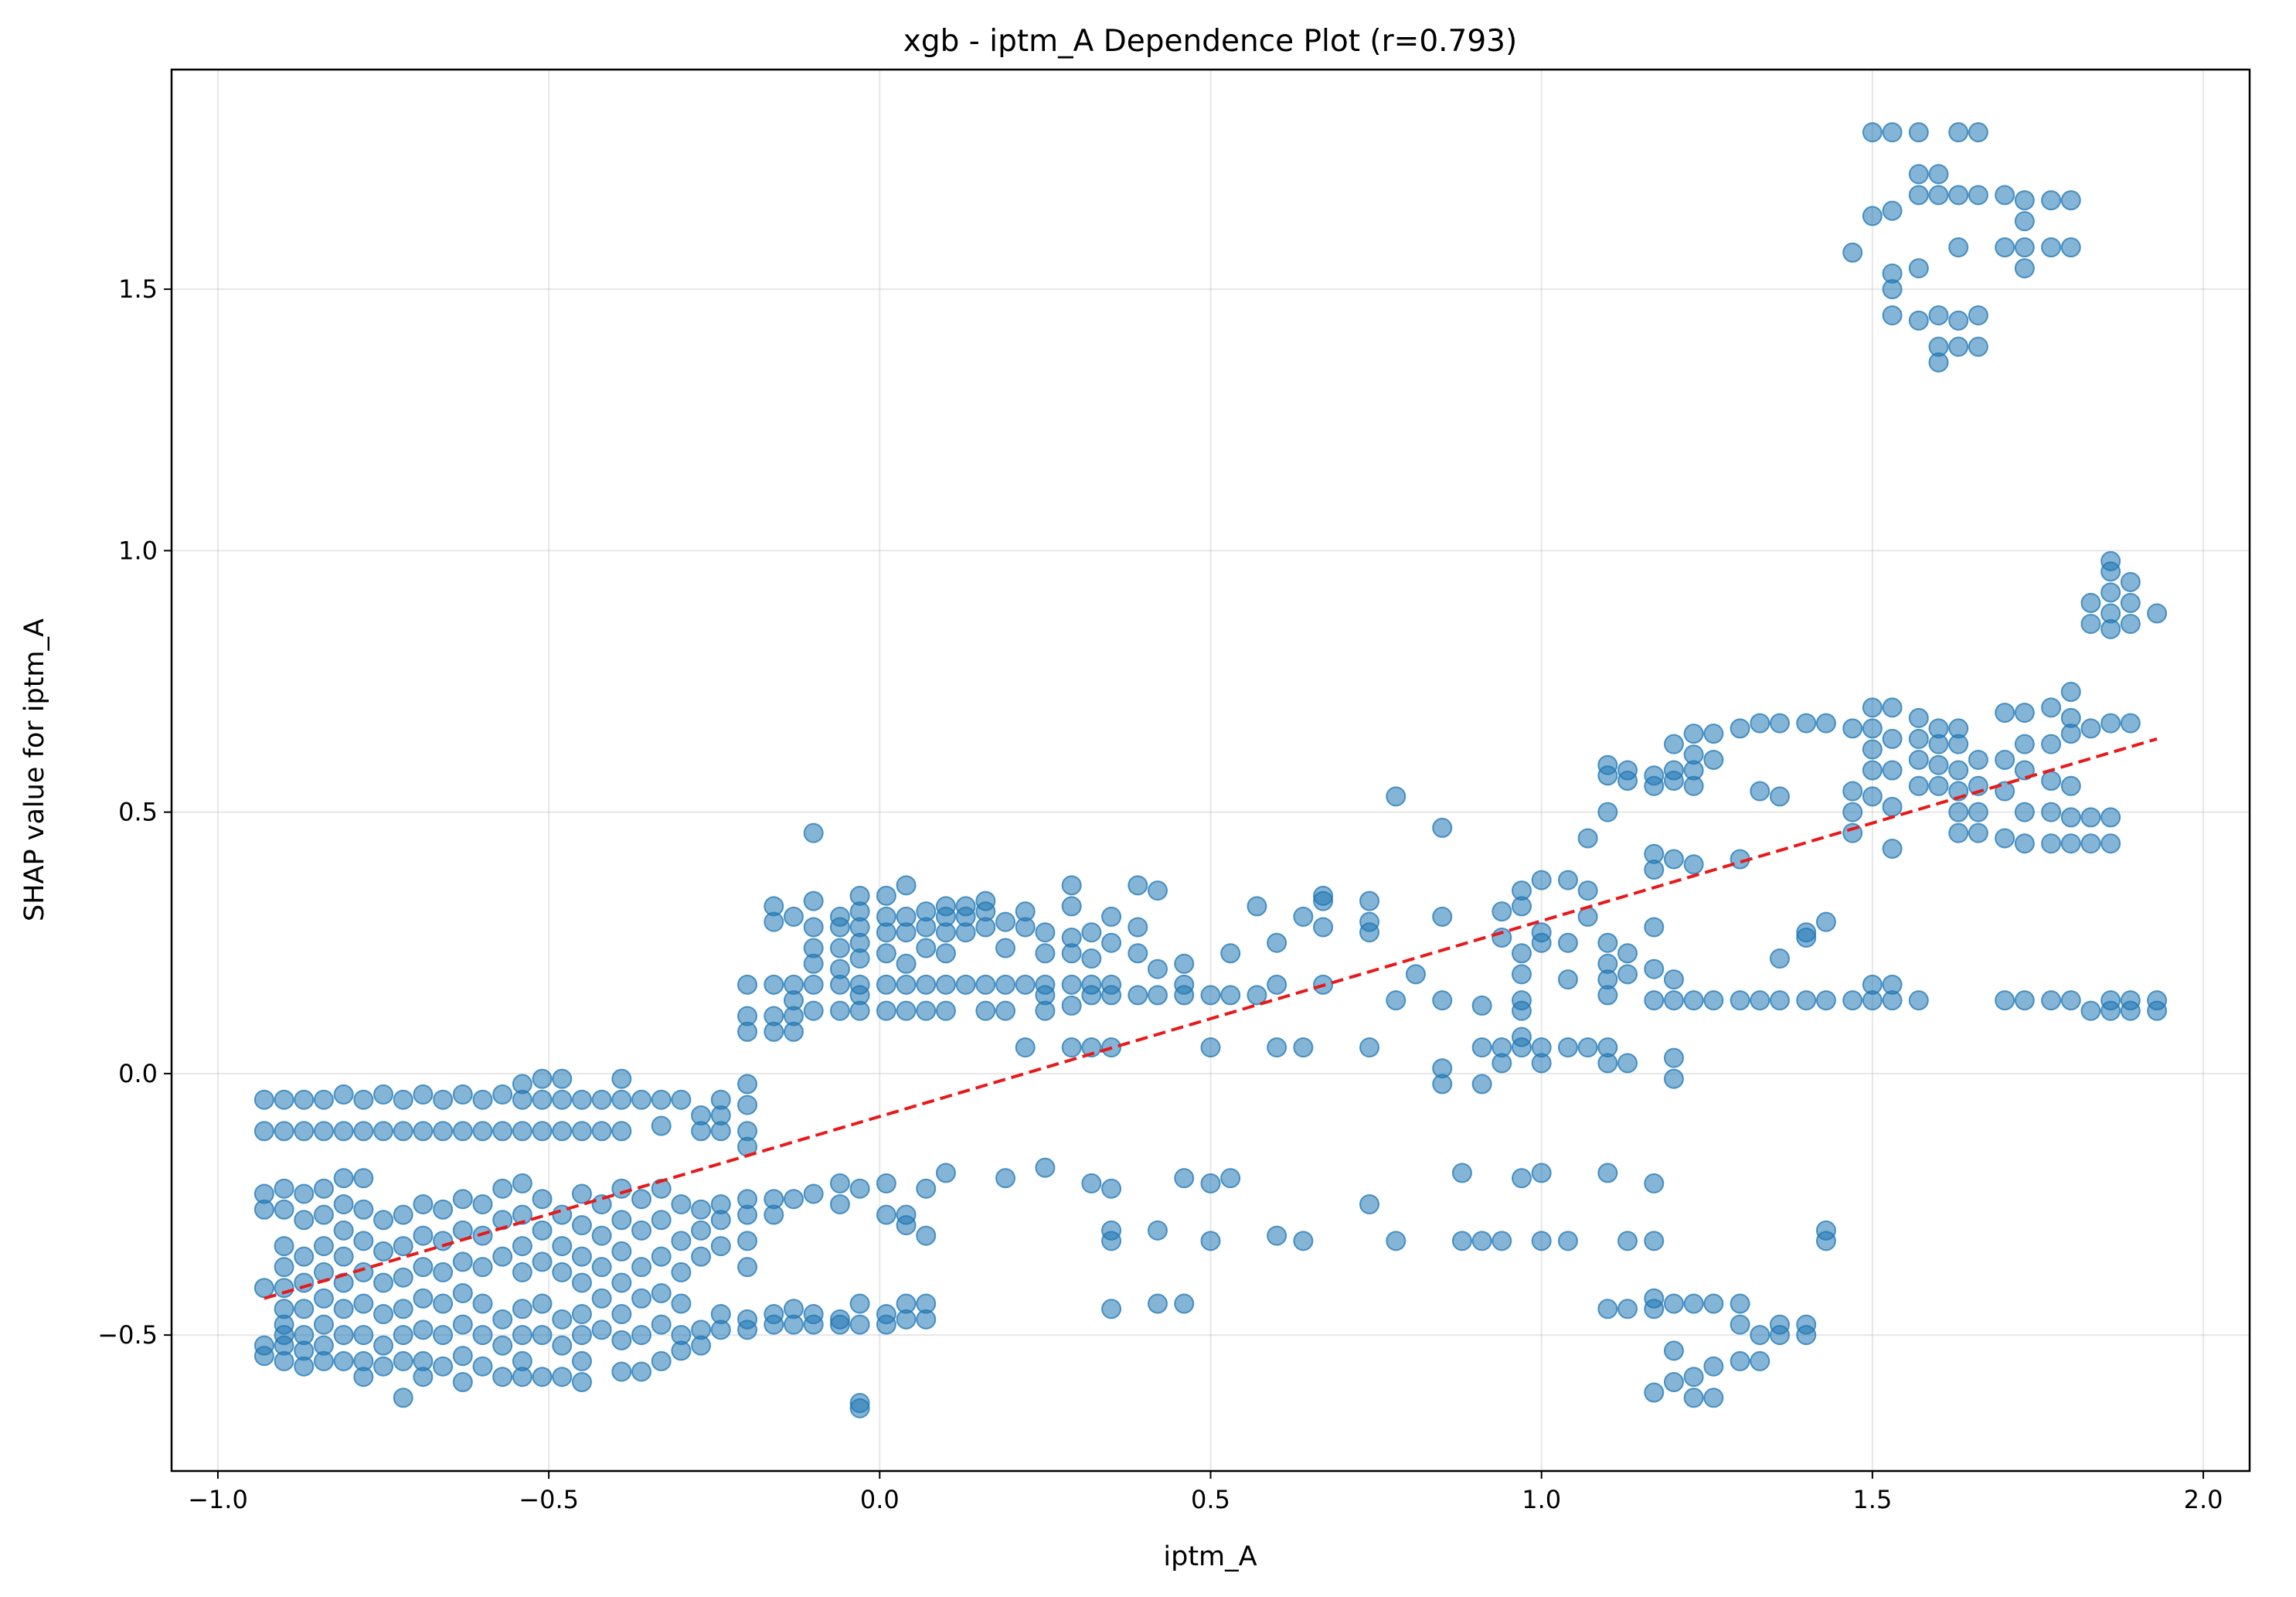 The height and width of the screenshot is (1597, 2296). Describe the element at coordinates (2204, 1499) in the screenshot. I see `x-tick-label: 2.0` at that location.